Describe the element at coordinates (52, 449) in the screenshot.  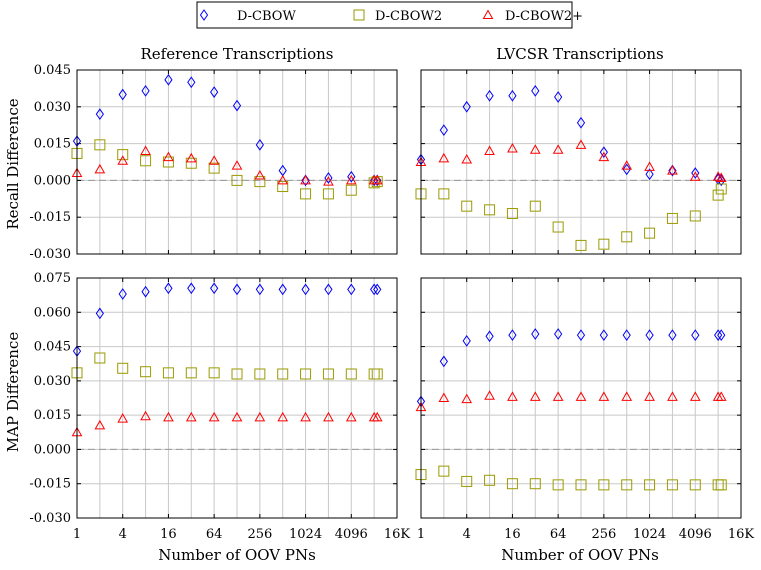
I see `y-tick-label: 0.000` at that location.